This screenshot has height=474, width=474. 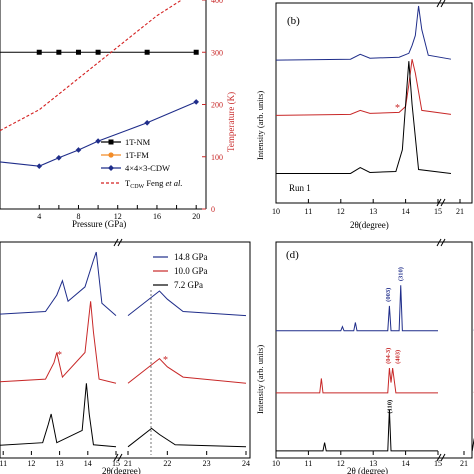 What do you see at coordinates (59, 355) in the screenshot?
I see `panel-c-star-1: *` at bounding box center [59, 355].